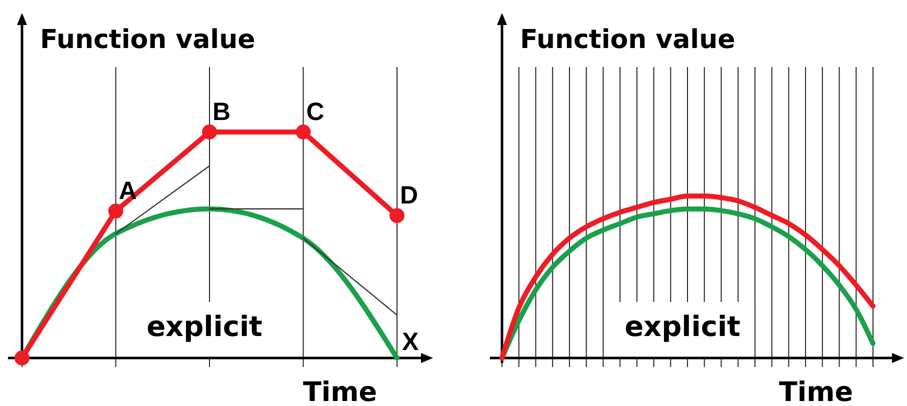  What do you see at coordinates (315, 112) in the screenshot?
I see `annotation: C` at bounding box center [315, 112].